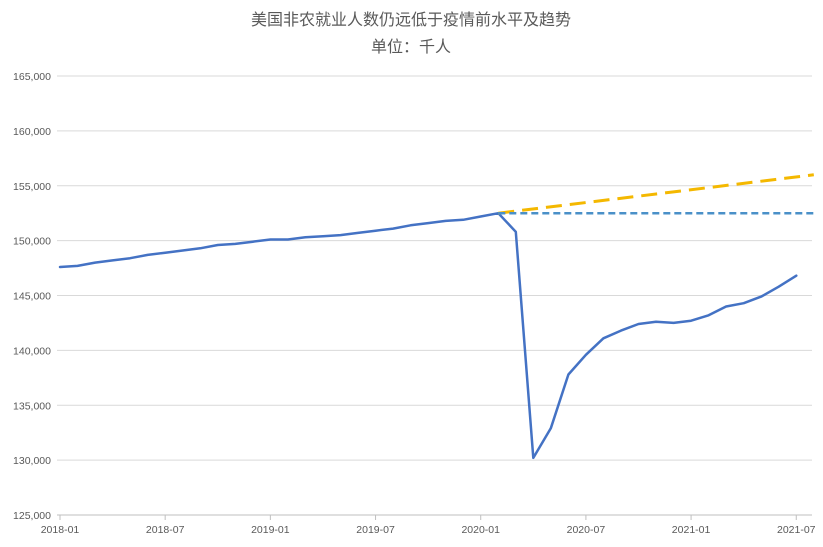 This screenshot has width=823, height=547. What do you see at coordinates (796, 530) in the screenshot?
I see `x-tick-label: 2021-07` at bounding box center [796, 530].